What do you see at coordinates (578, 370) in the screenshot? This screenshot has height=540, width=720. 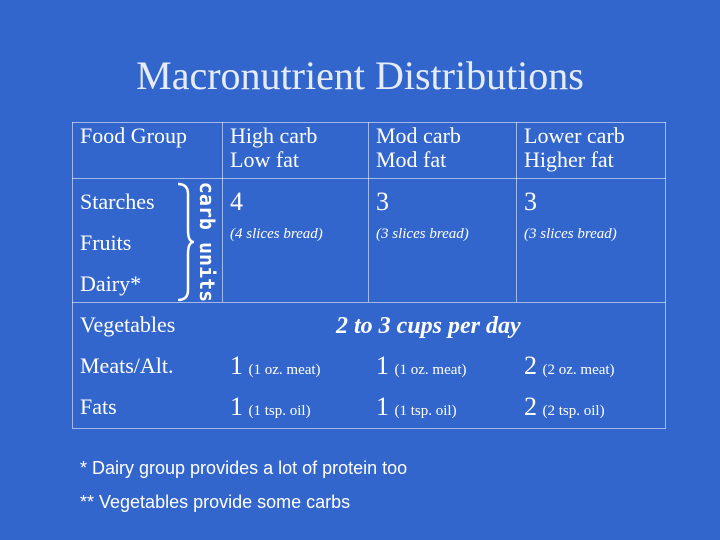 I see `meats-col3-unit: (2 oz. meat)` at bounding box center [578, 370].